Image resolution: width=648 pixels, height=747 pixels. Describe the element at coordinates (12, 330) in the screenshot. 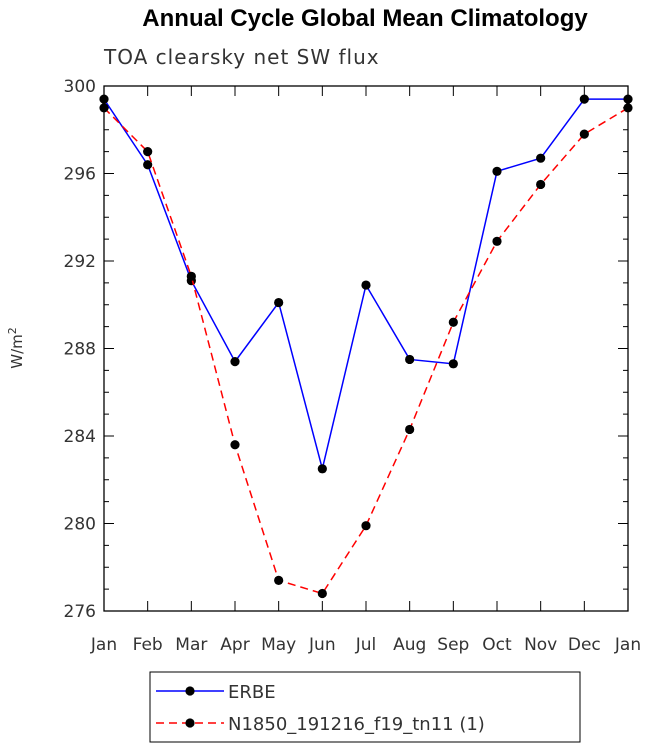

I see `y-axis-label-exponent: 2` at that location.